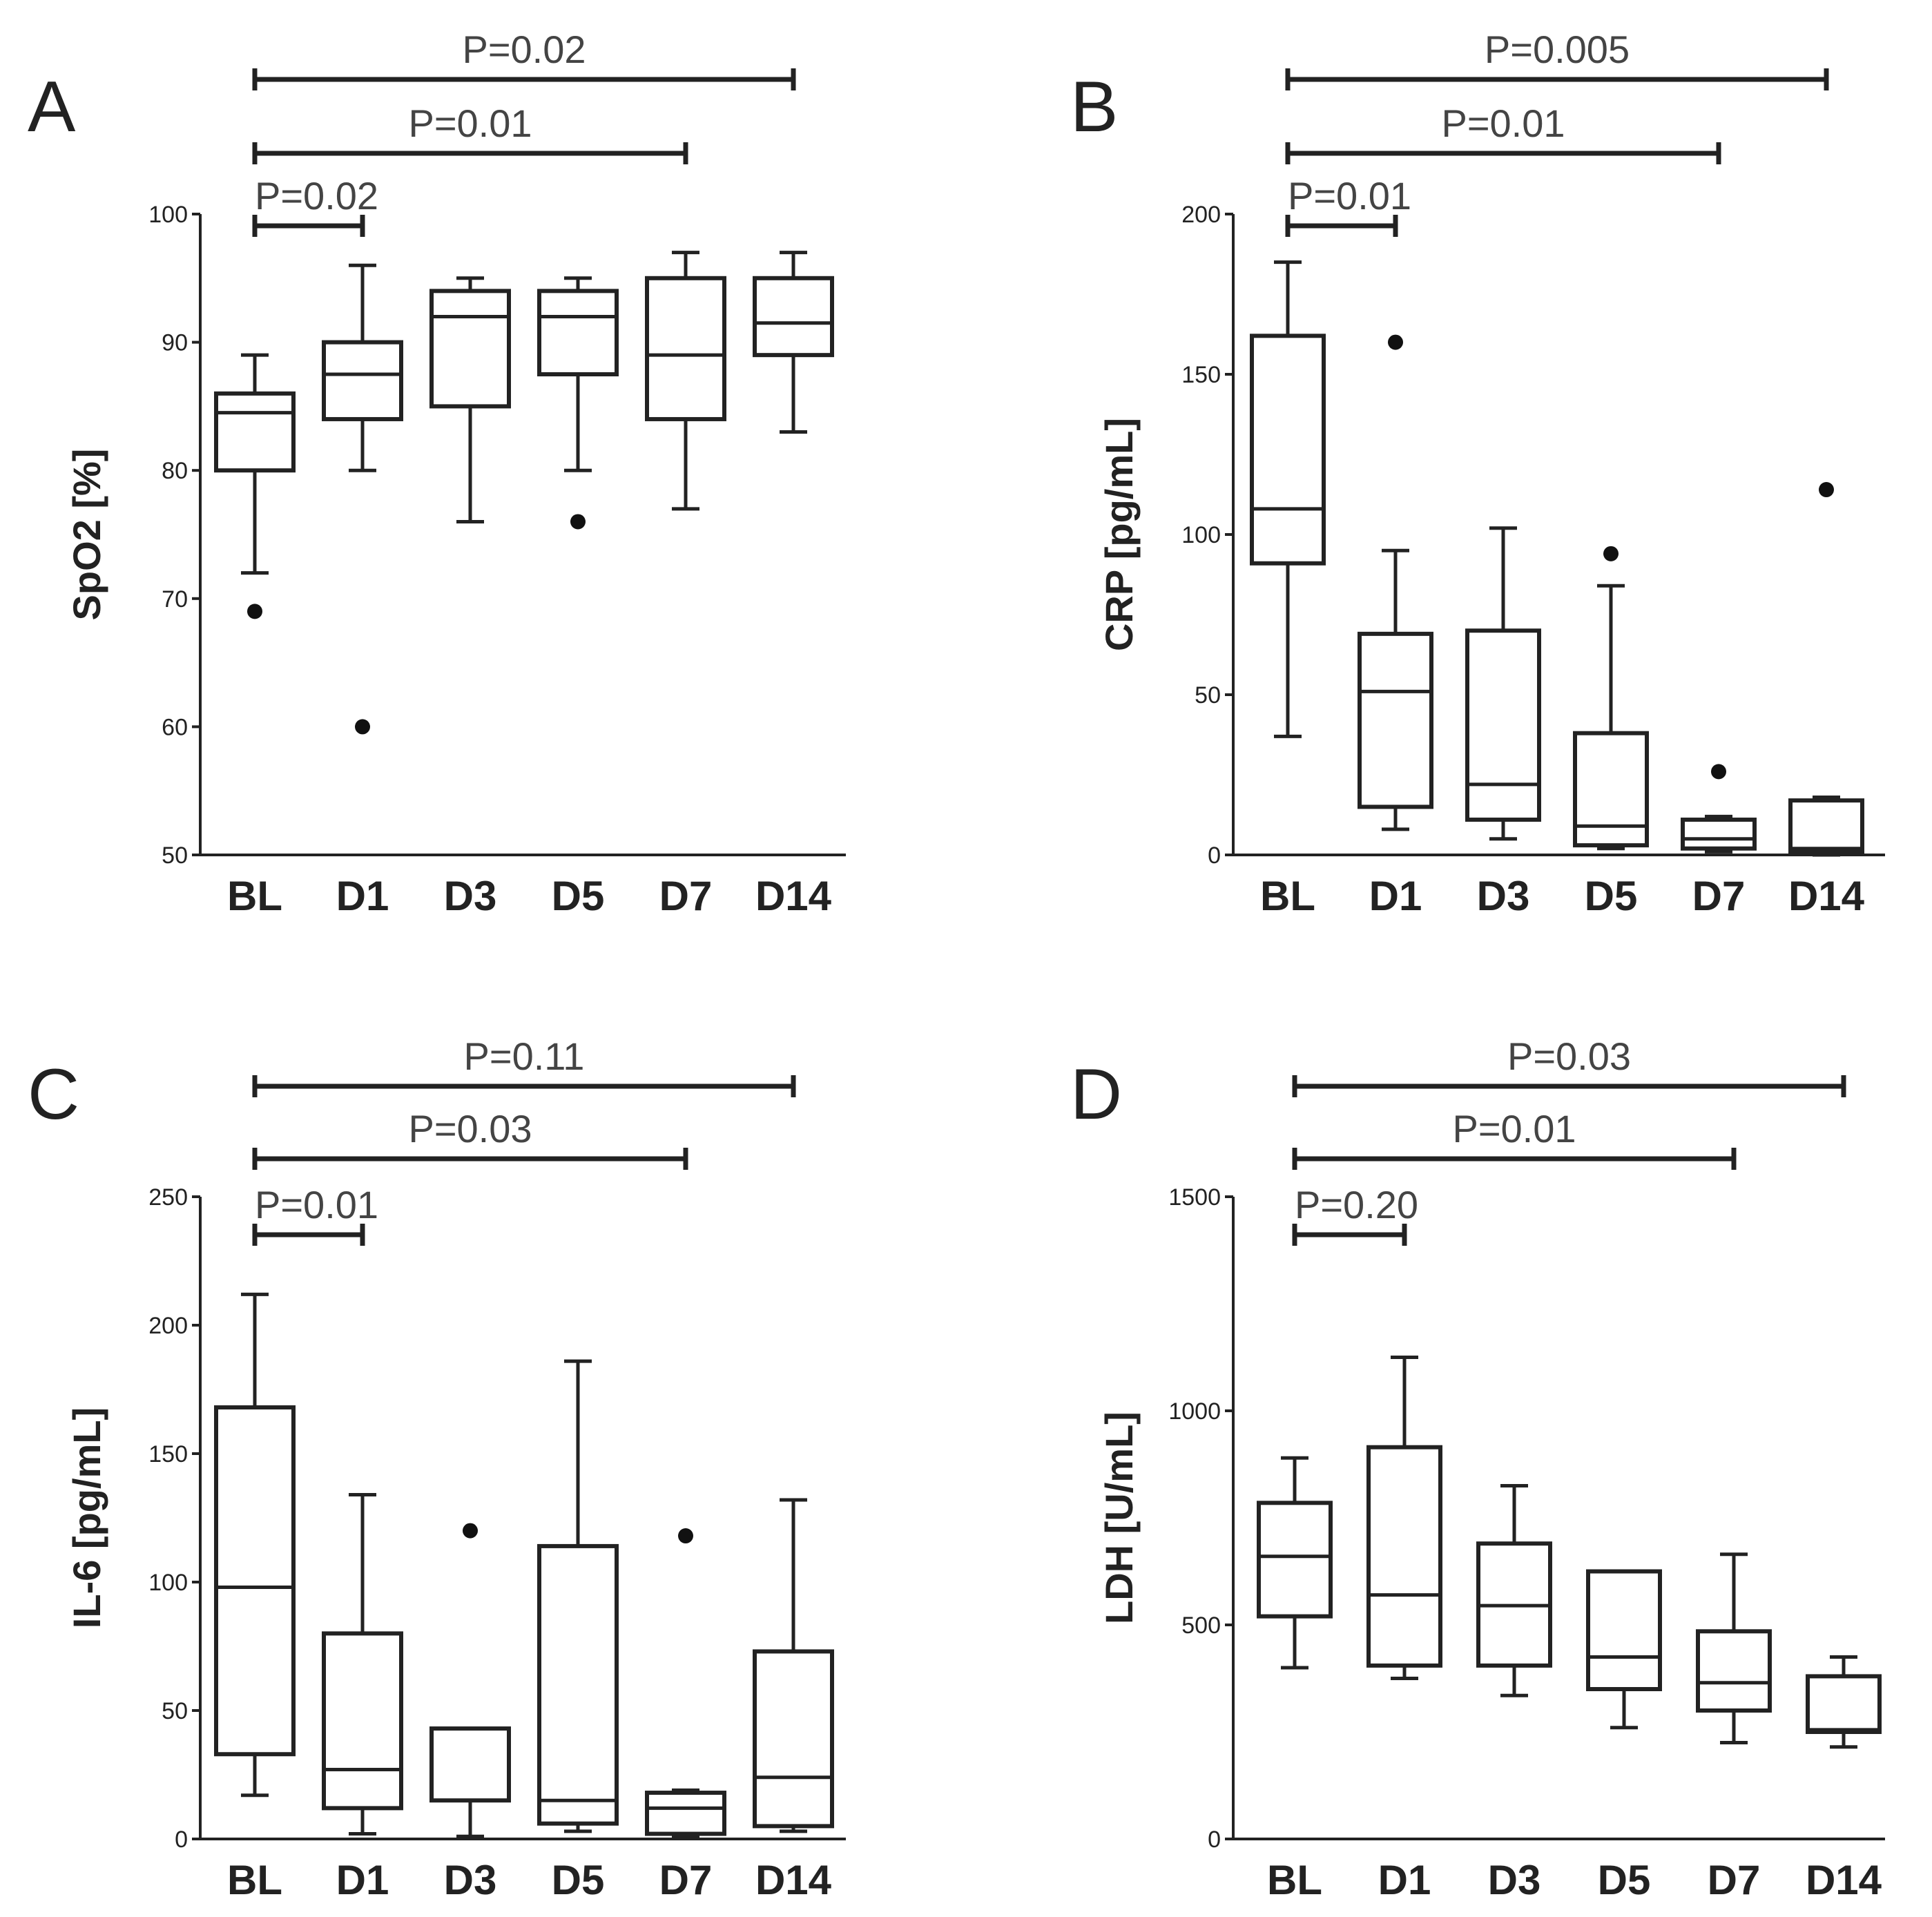  Describe the element at coordinates (1356, 1204) in the screenshot. I see `p-value-label: P=0.20` at that location.